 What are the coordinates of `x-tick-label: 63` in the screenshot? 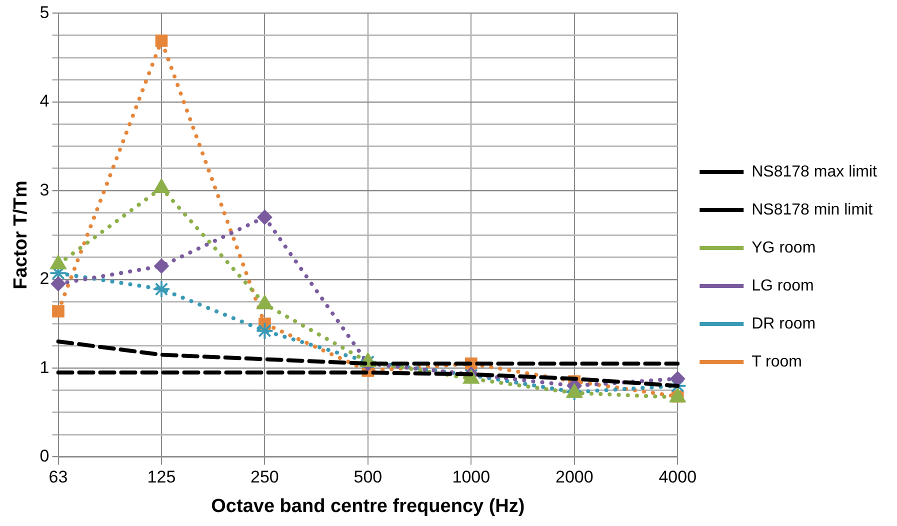 It's located at (58, 477).